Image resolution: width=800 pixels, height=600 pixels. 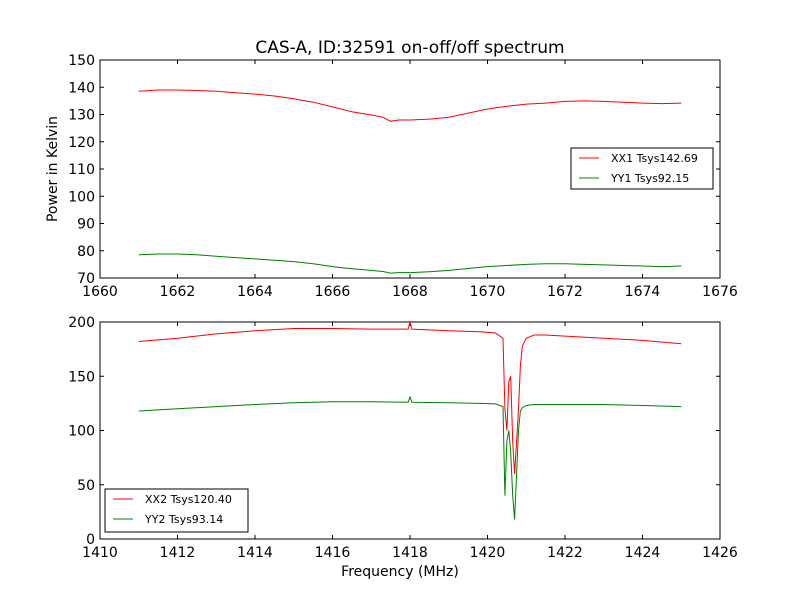 What do you see at coordinates (183, 519) in the screenshot?
I see `legend-label: YY2 Tsys93.14` at bounding box center [183, 519].